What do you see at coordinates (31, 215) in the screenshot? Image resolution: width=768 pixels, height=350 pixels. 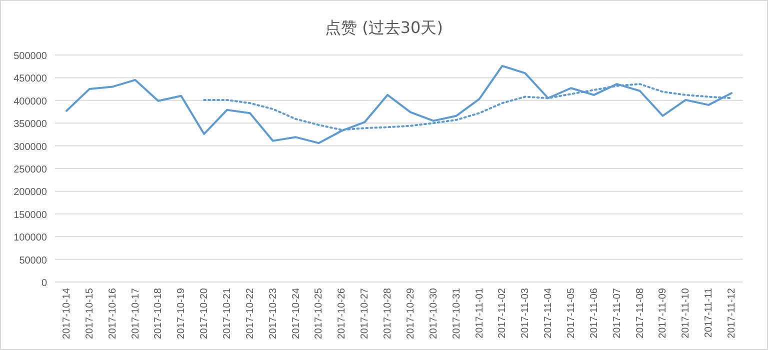 I see `y-tick-label: 150000` at bounding box center [31, 215].